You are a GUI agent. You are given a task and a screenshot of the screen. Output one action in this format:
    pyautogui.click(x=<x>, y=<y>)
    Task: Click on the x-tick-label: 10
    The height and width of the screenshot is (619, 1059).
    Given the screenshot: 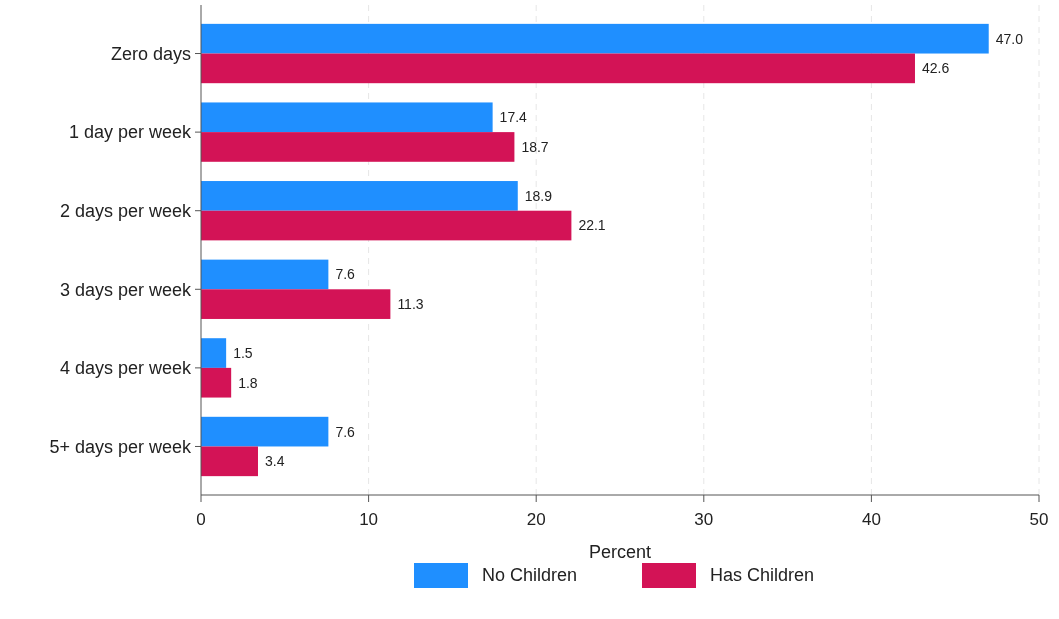 What is the action you would take?
    pyautogui.click(x=369, y=519)
    